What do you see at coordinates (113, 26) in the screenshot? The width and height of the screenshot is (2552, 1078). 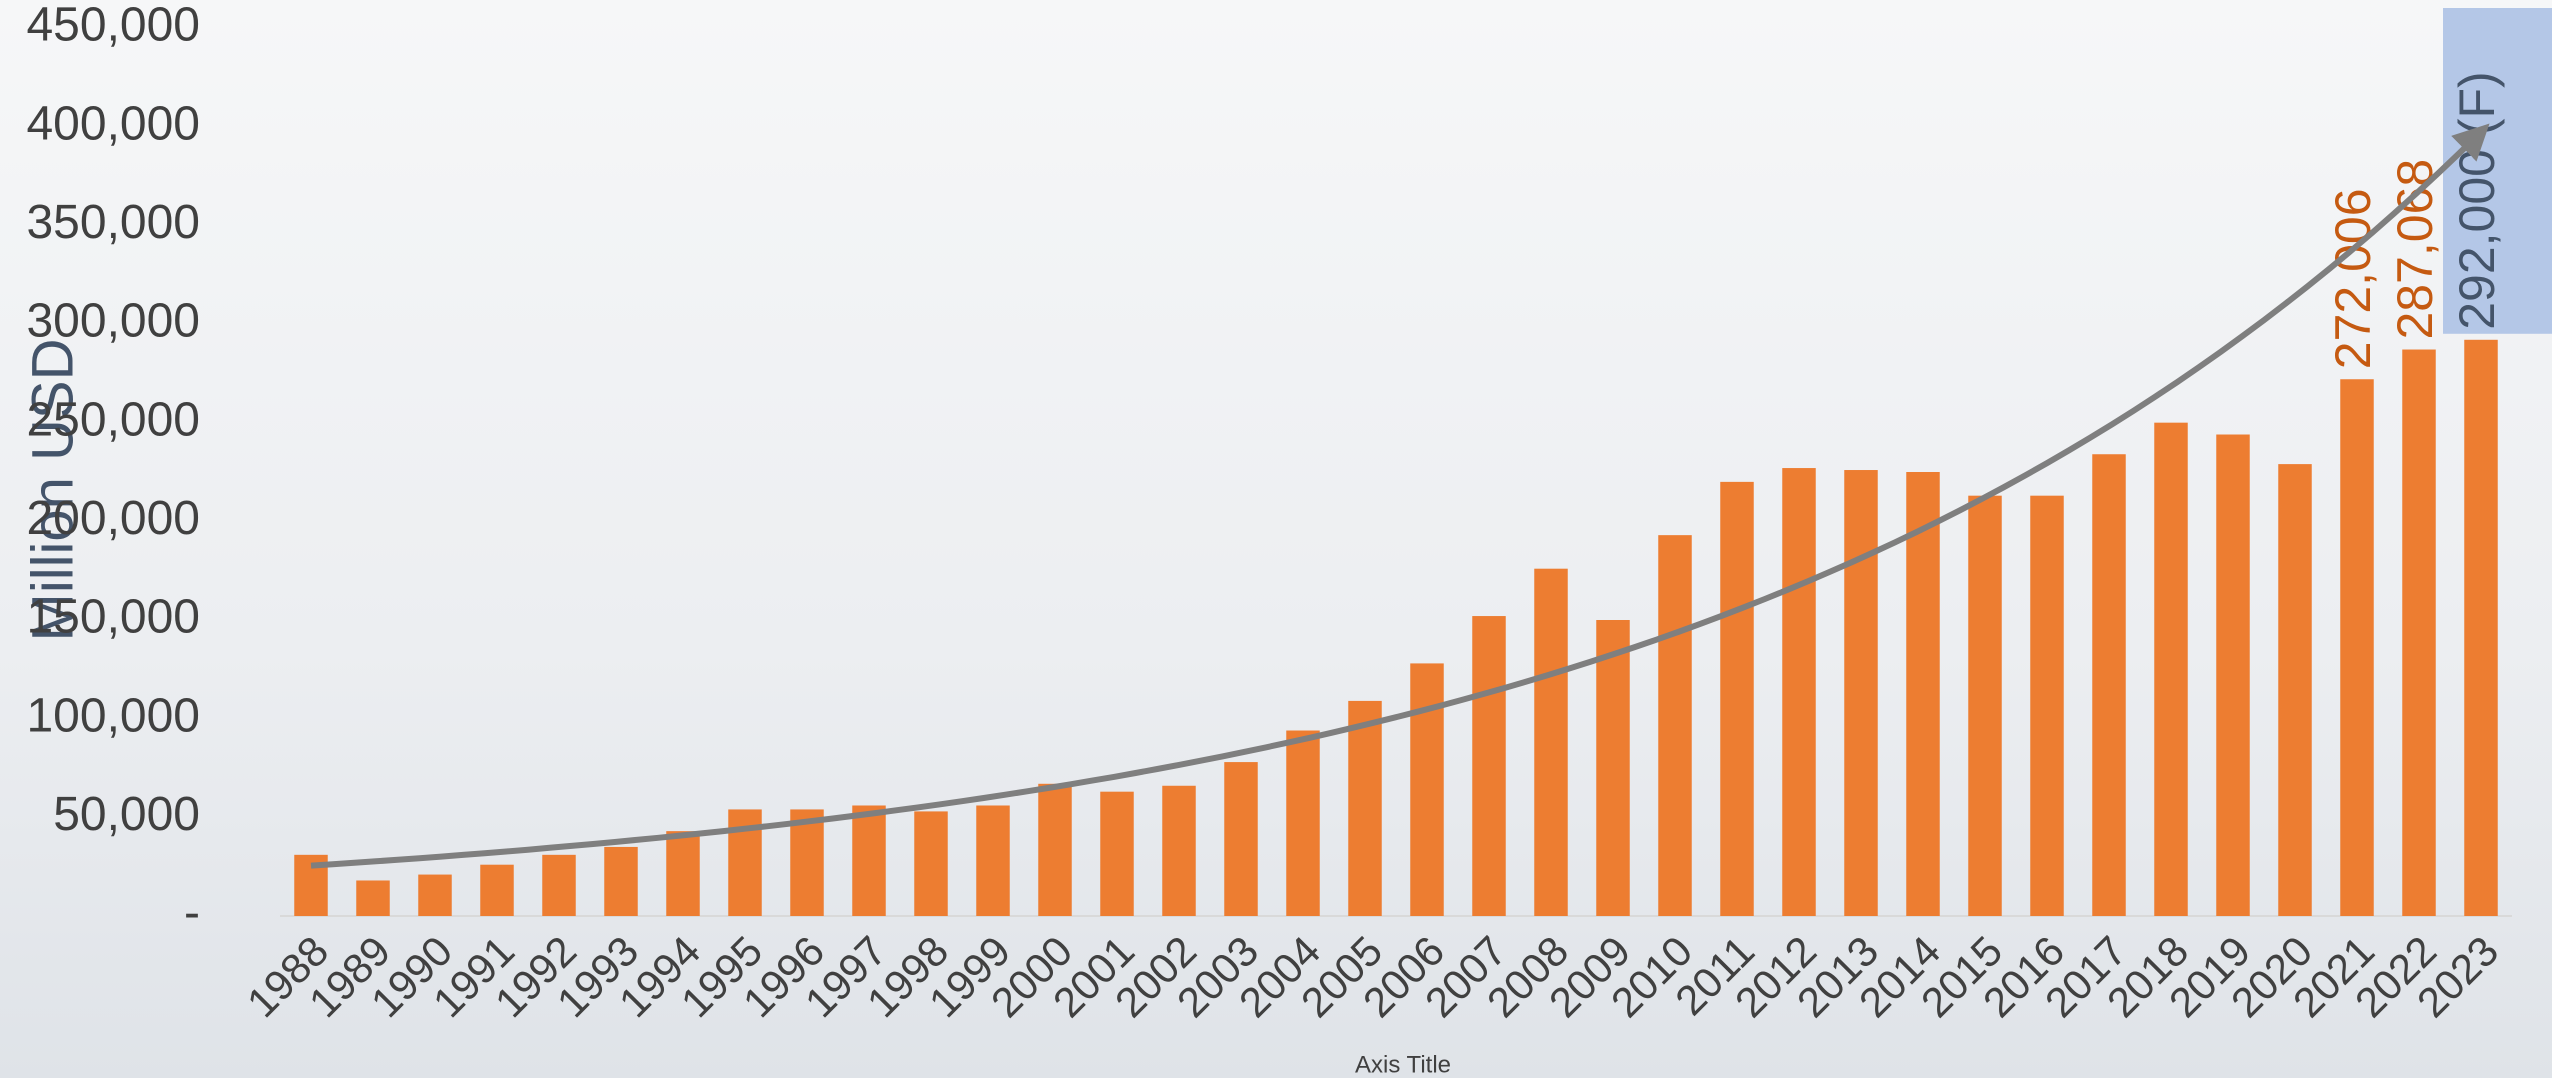 I see `y-tick-label: 450,000` at bounding box center [113, 26].